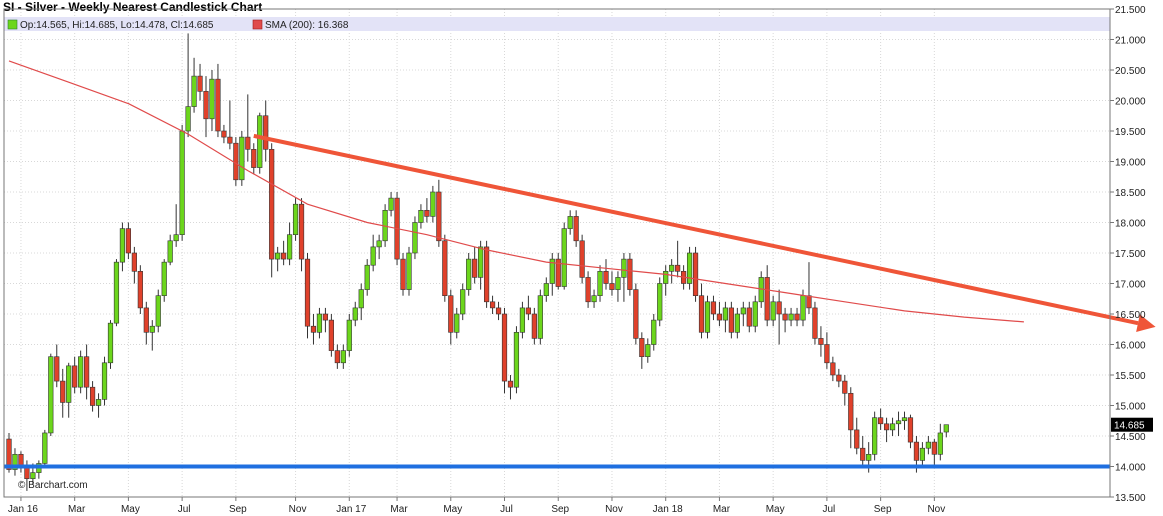  I want to click on x-tick-label: May, so click(775, 509).